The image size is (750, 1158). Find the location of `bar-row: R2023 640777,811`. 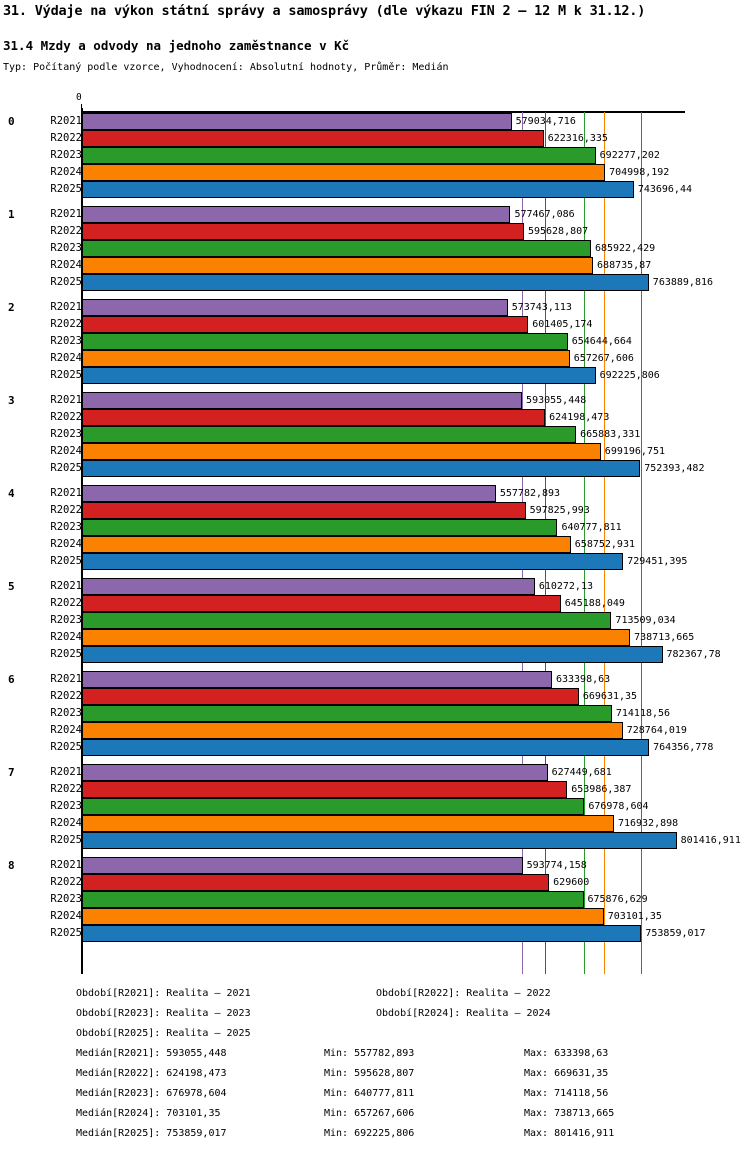

bar-row: R2023 640777,811 is located at coordinates (375, 527).